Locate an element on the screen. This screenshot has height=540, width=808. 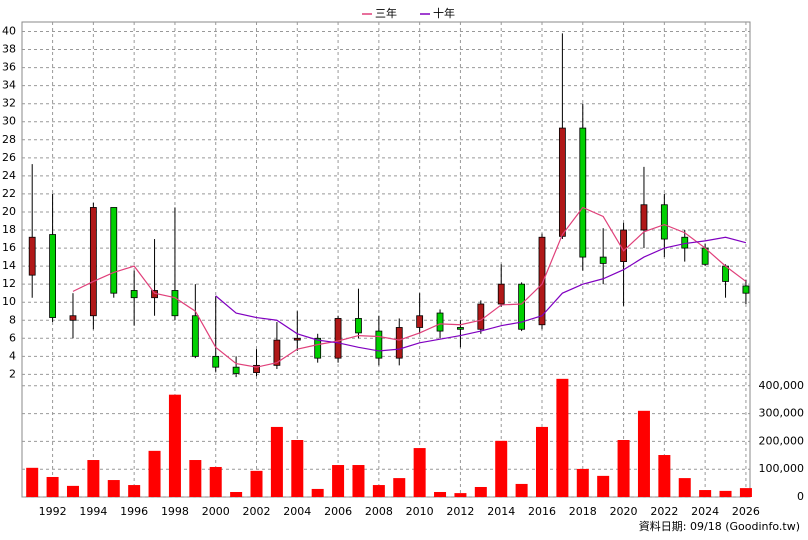
y-tick-label: 24 is located at coordinates (9, 175).